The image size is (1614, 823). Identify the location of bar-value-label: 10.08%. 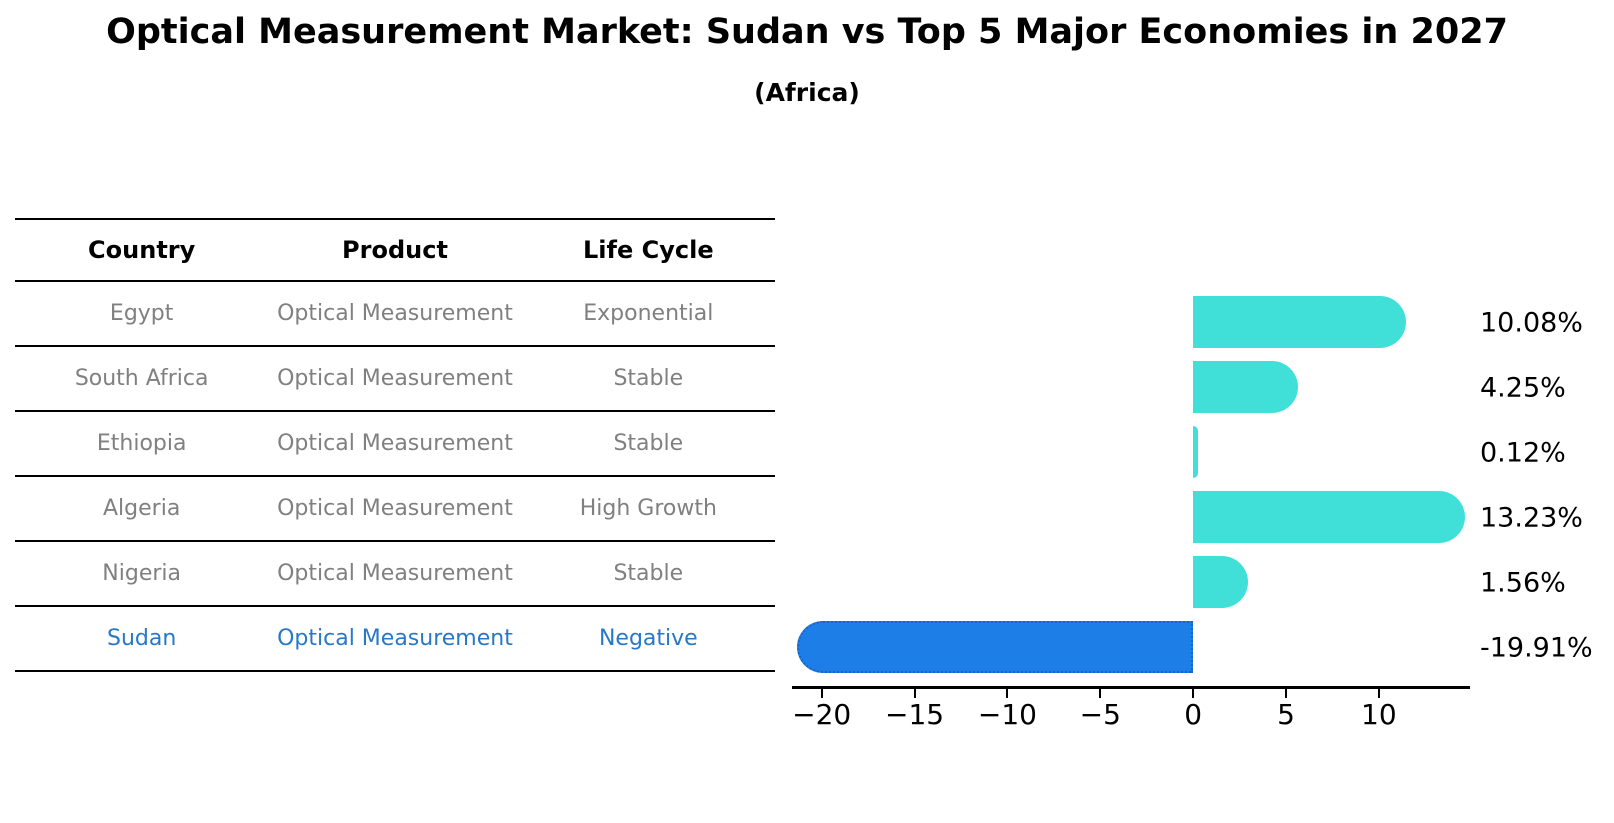
(1531, 322).